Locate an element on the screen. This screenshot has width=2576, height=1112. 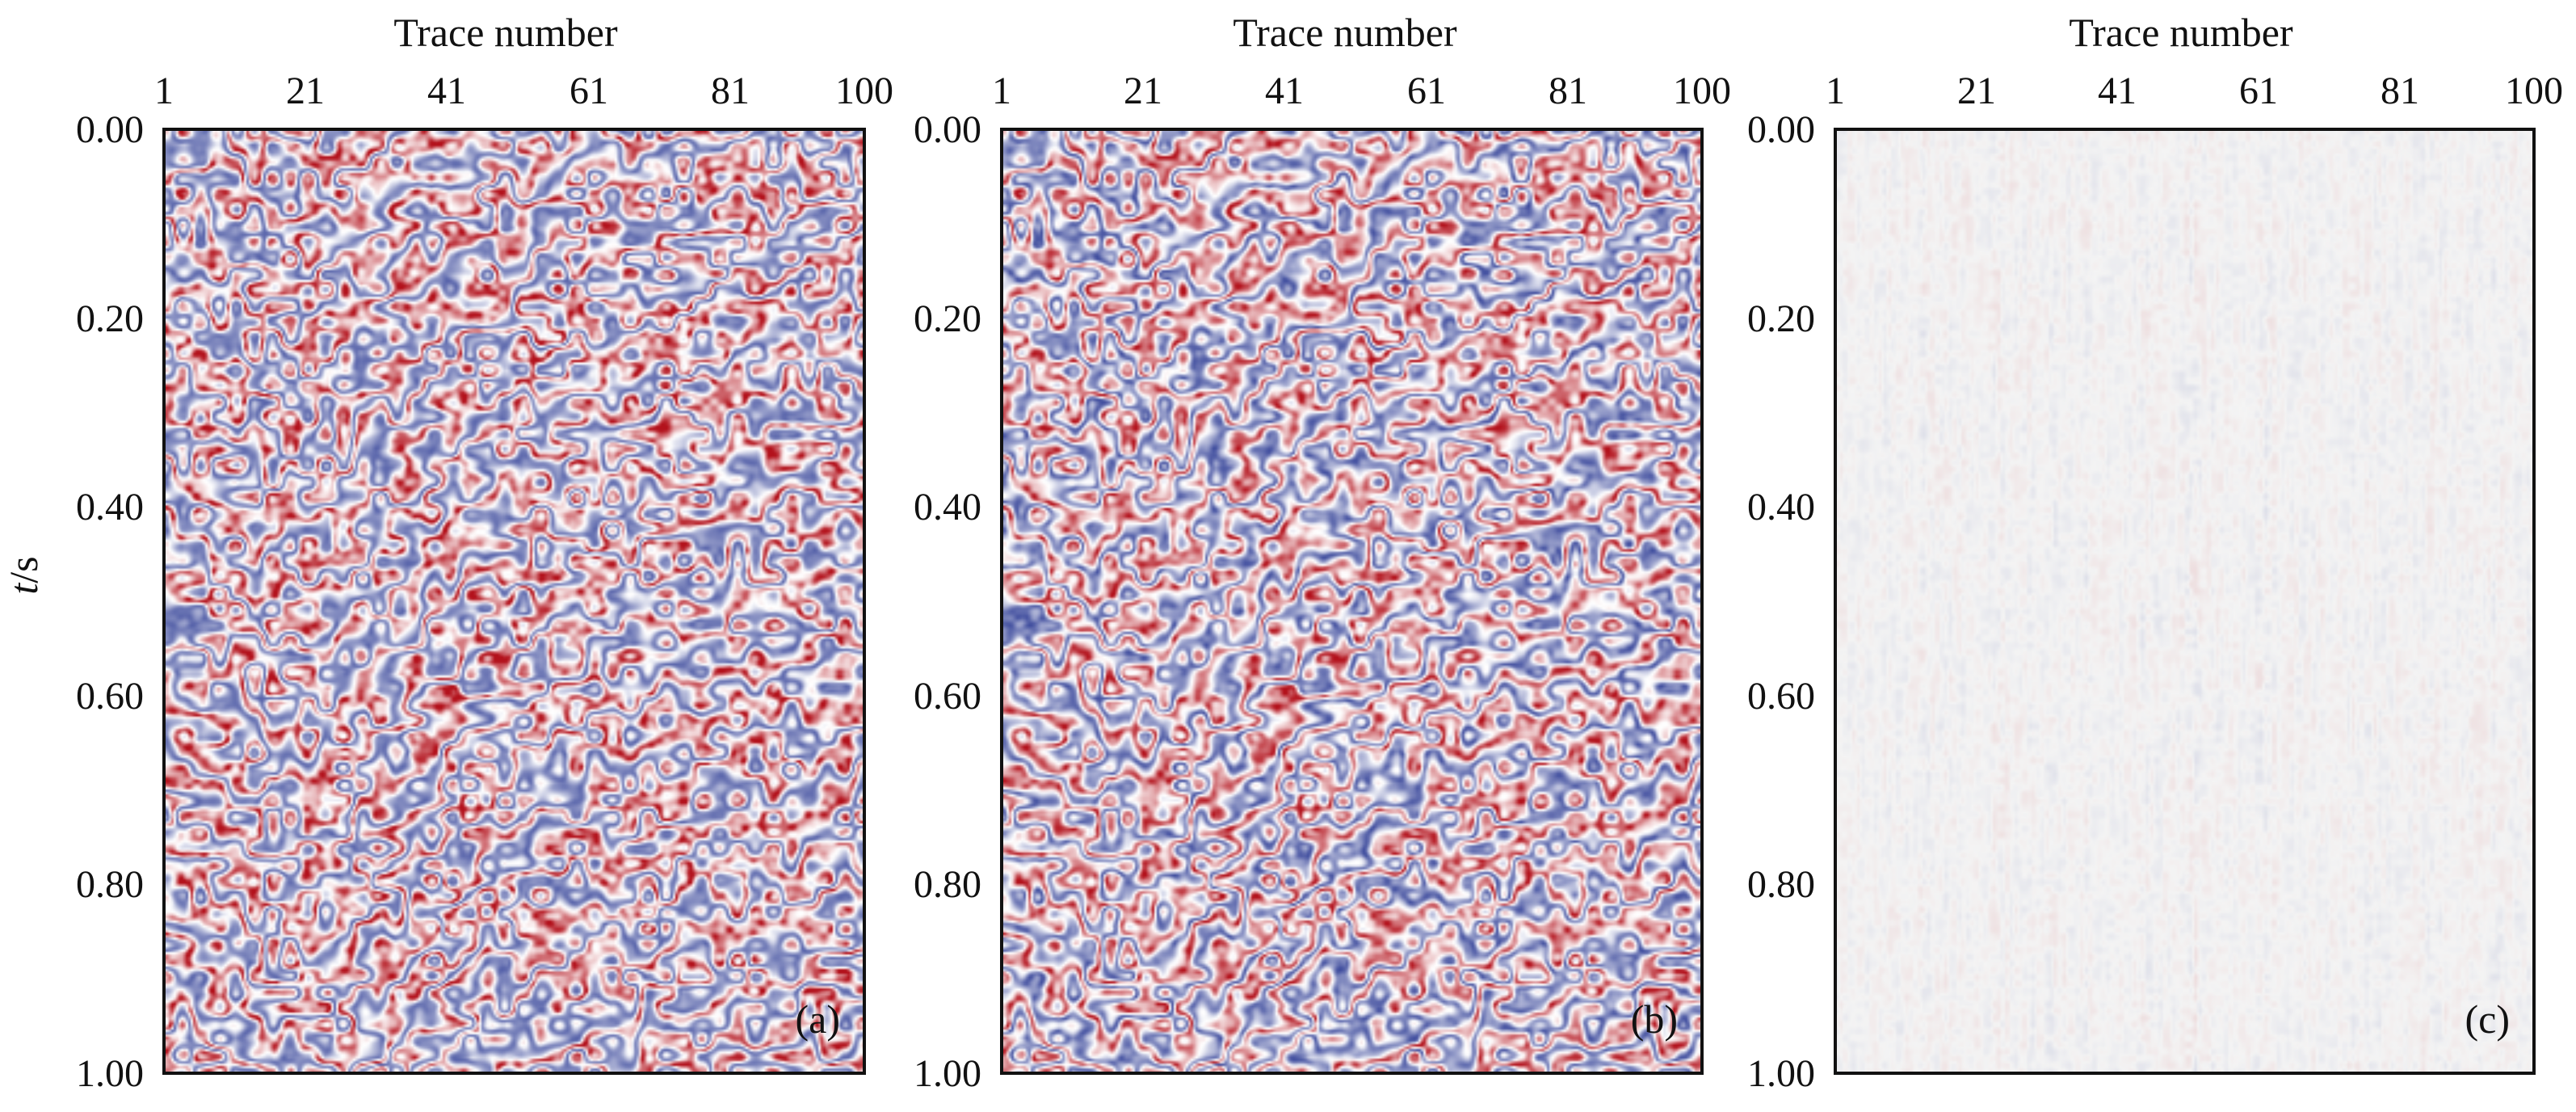
panel-b-x-tick-41: 41 is located at coordinates (1284, 91).